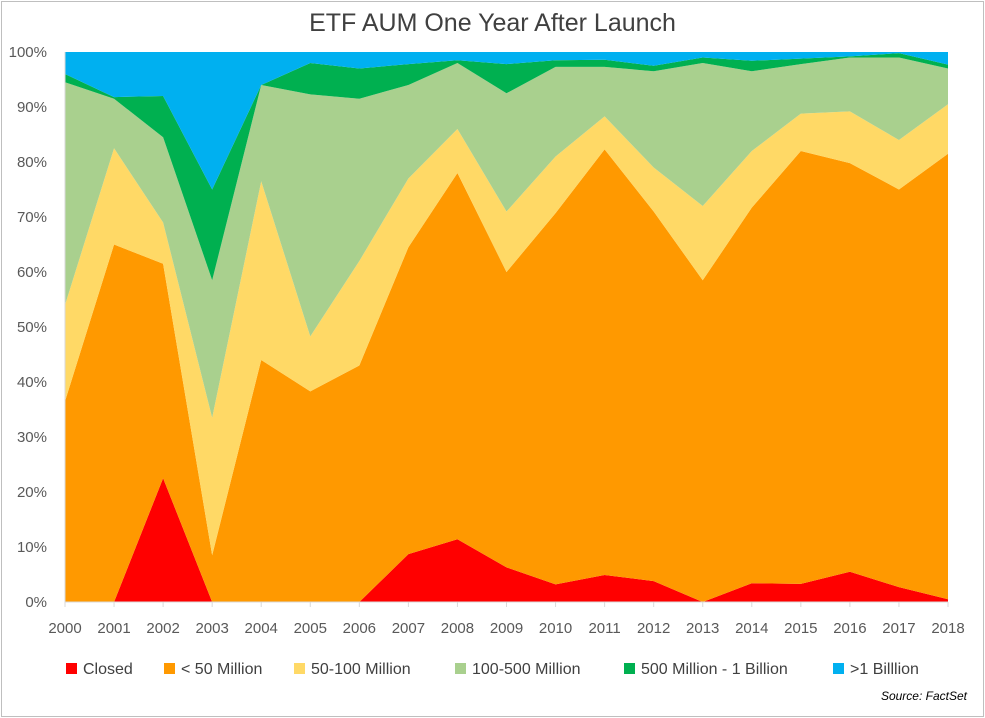 Image resolution: width=985 pixels, height=718 pixels. Describe the element at coordinates (800, 628) in the screenshot. I see `x-tick-label: 2015` at that location.